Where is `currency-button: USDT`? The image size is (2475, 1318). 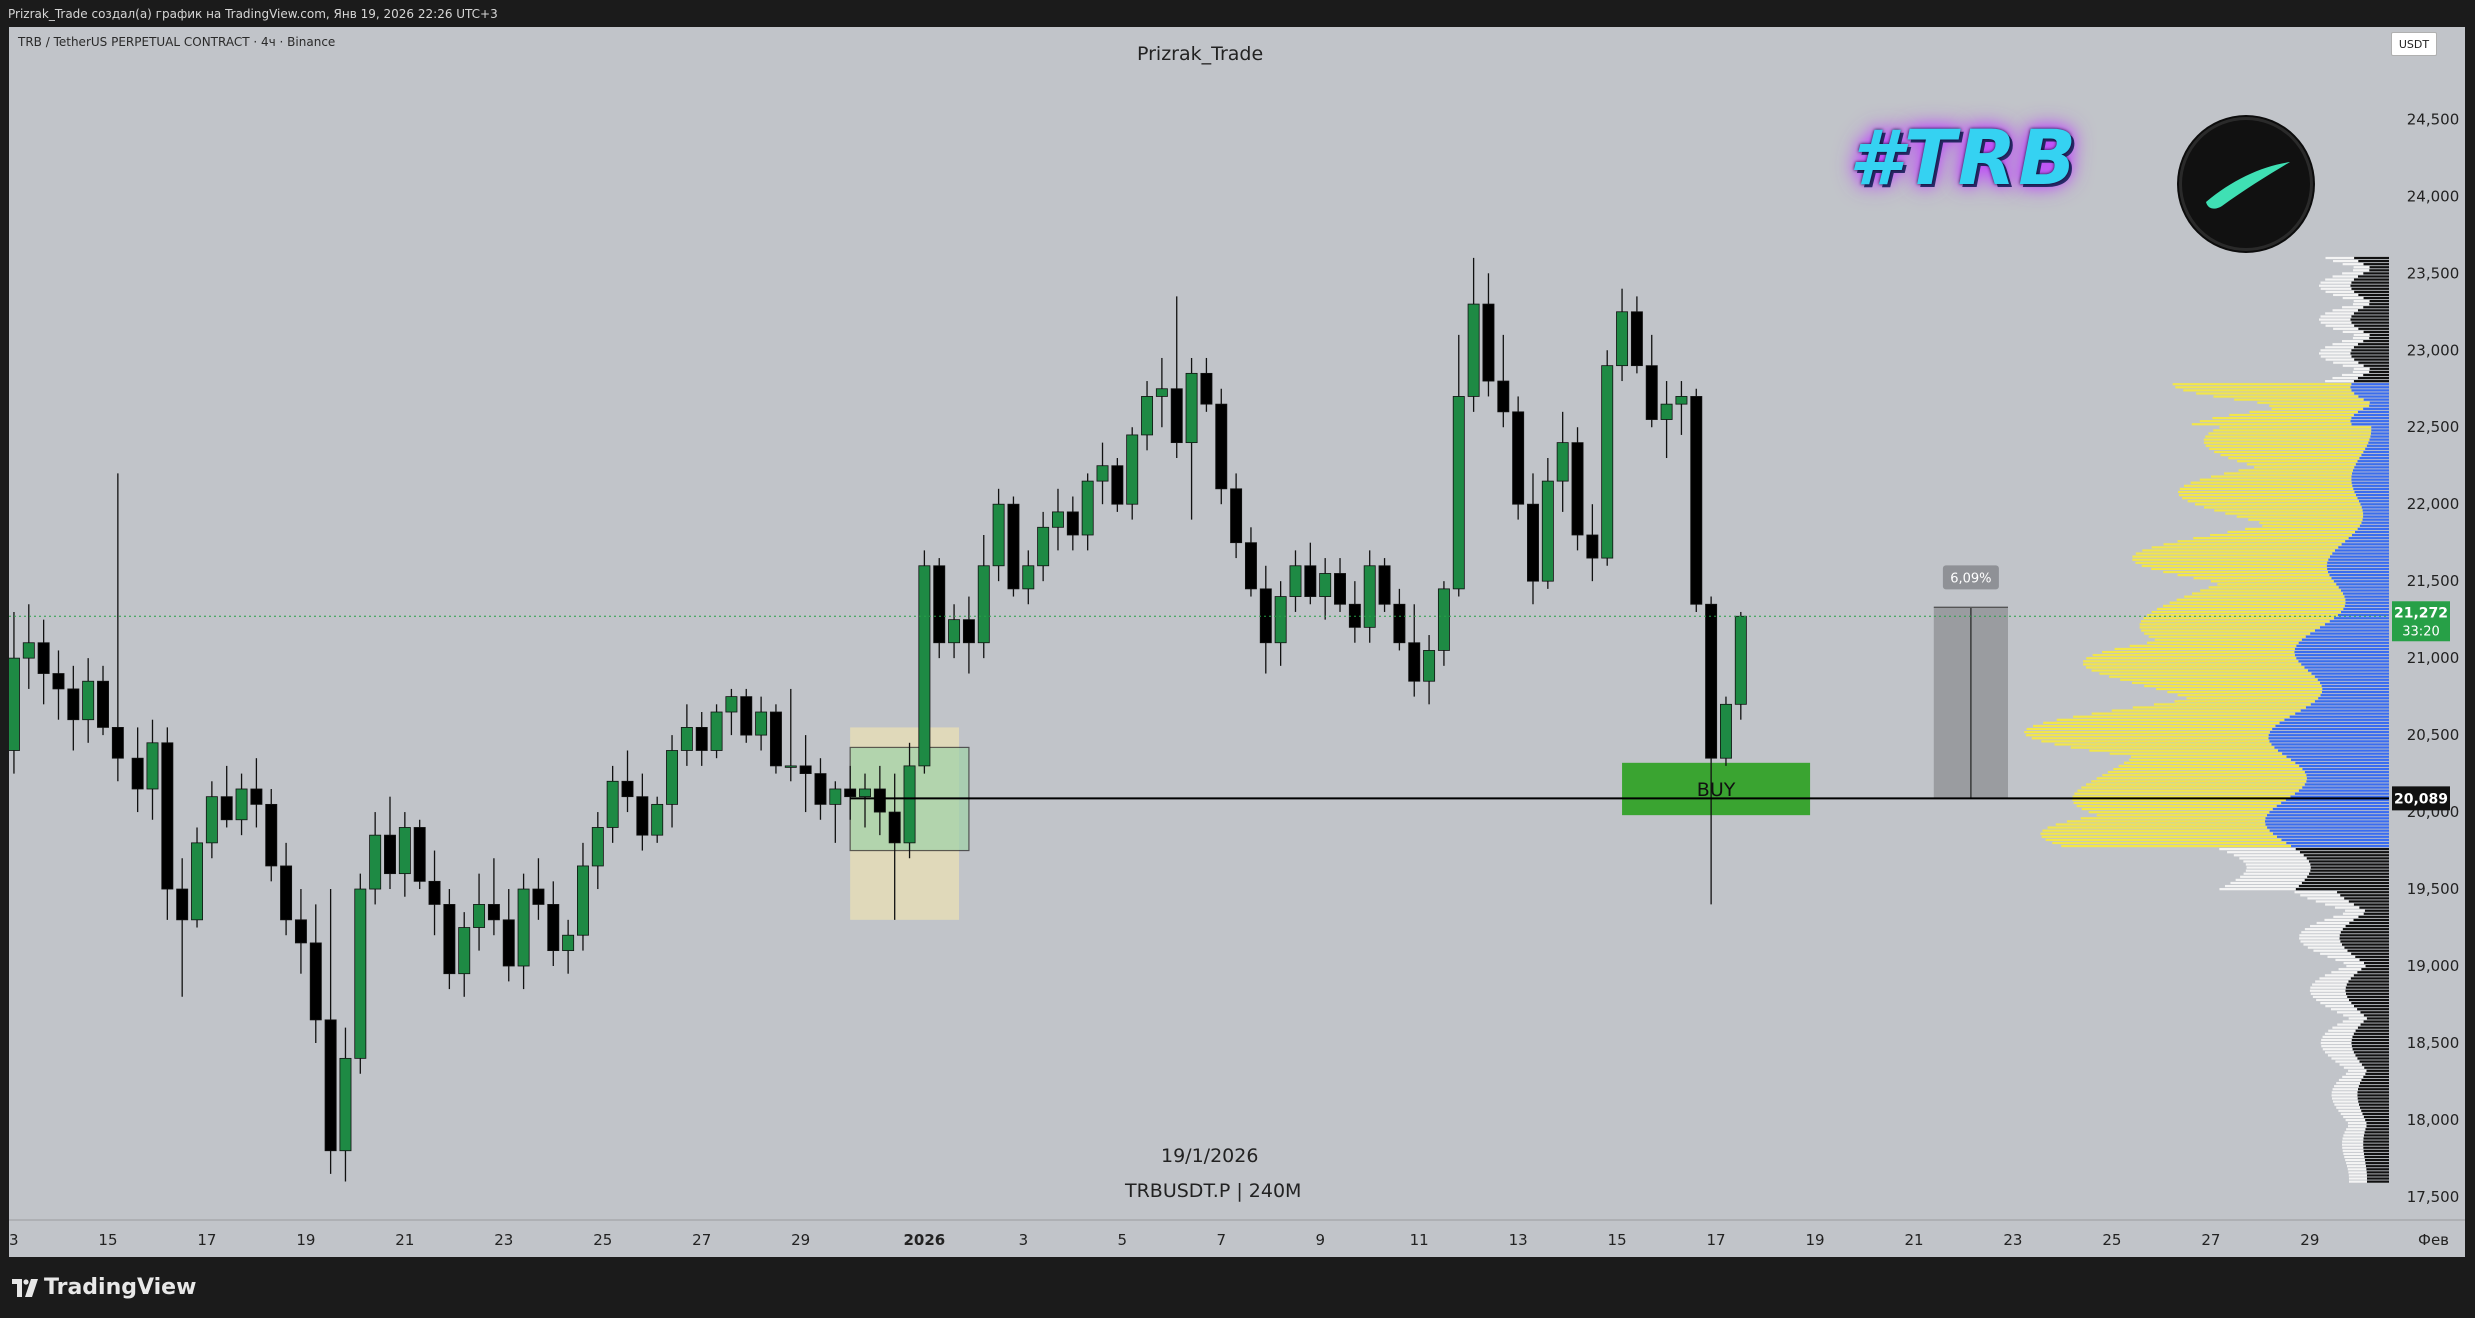 currency-button: USDT is located at coordinates (2414, 44).